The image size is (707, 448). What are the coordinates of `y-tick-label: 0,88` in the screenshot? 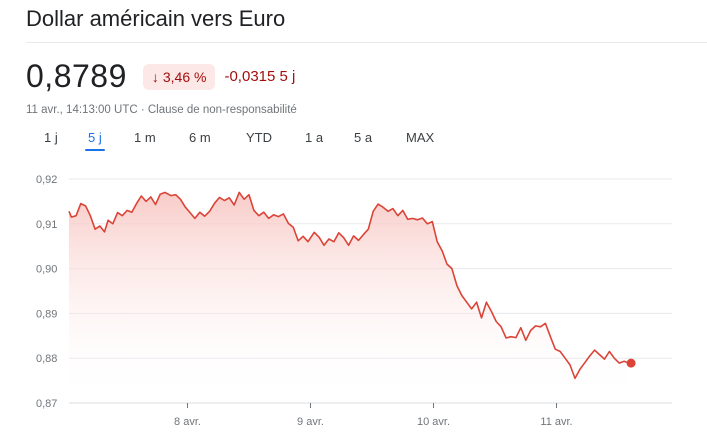 It's located at (46, 359).